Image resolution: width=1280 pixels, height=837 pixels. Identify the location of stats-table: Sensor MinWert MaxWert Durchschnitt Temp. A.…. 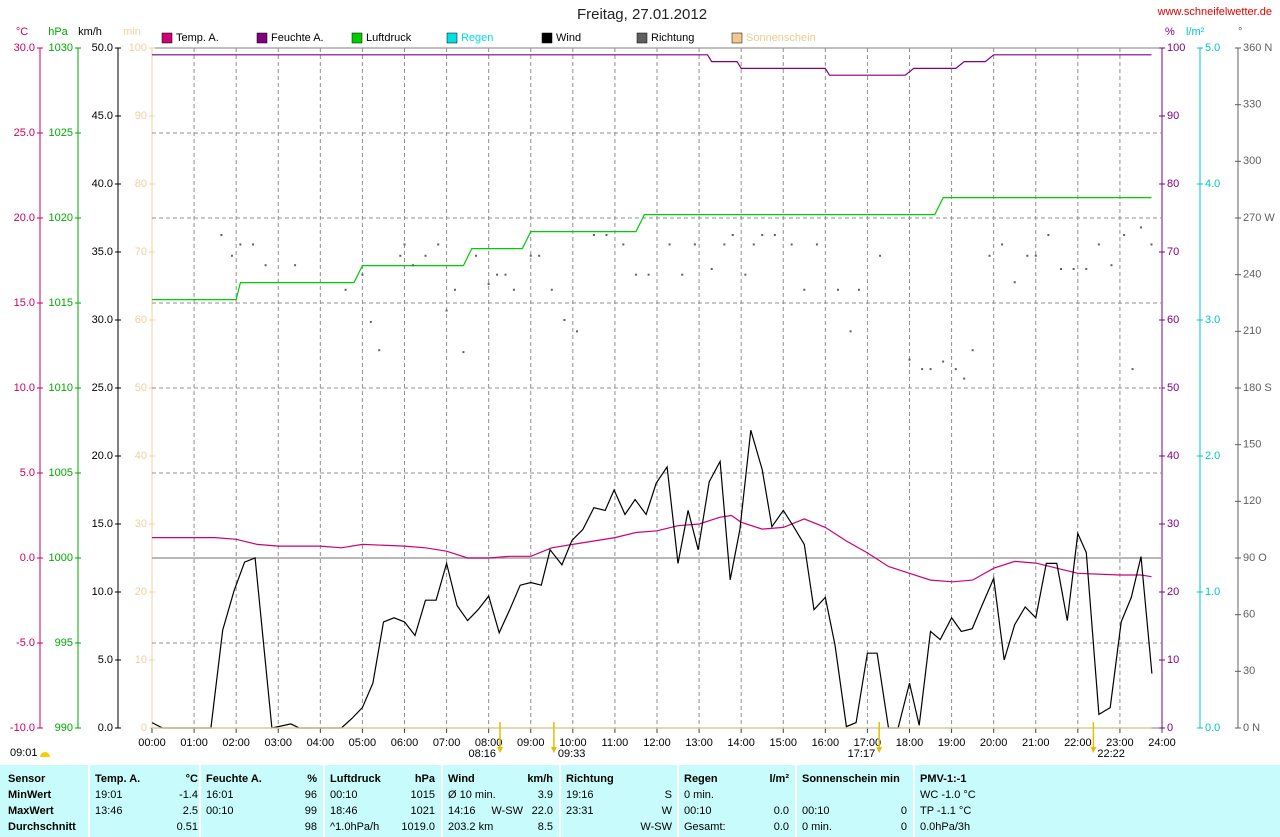
(492, 801).